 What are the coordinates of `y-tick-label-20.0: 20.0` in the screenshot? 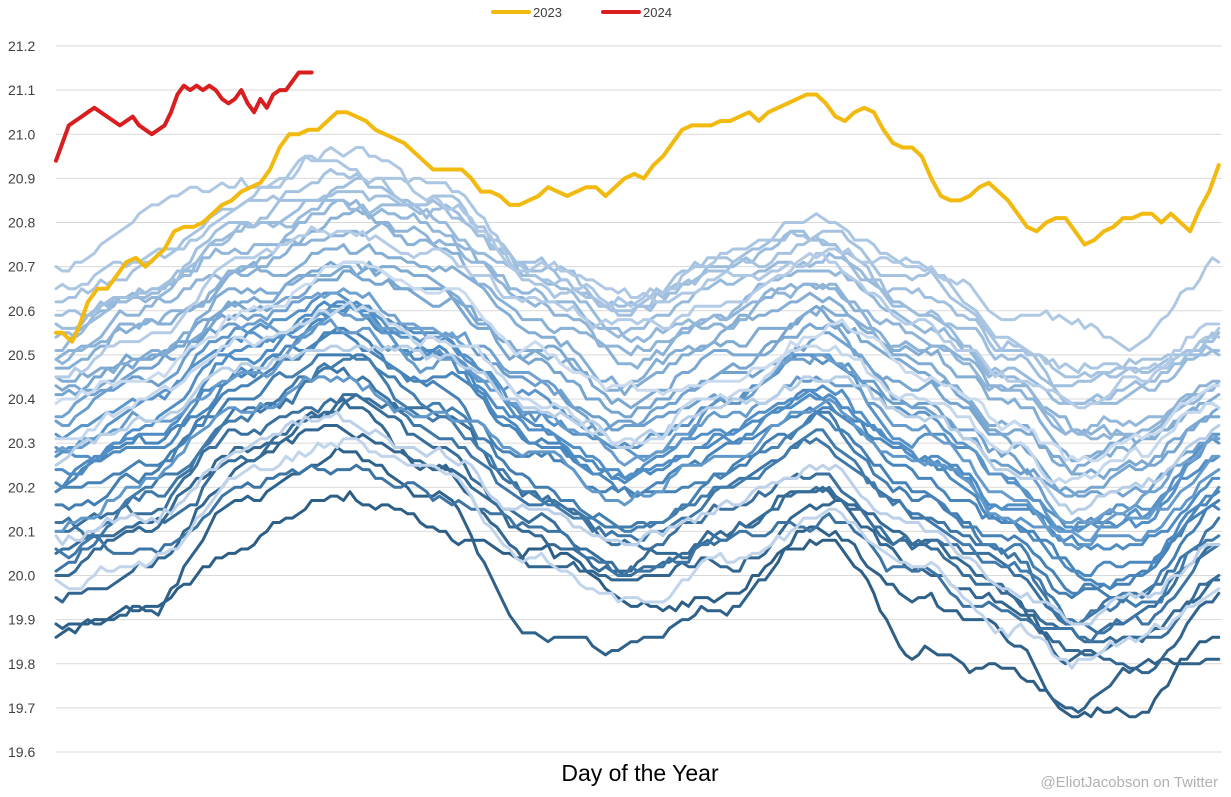 It's located at (21, 576).